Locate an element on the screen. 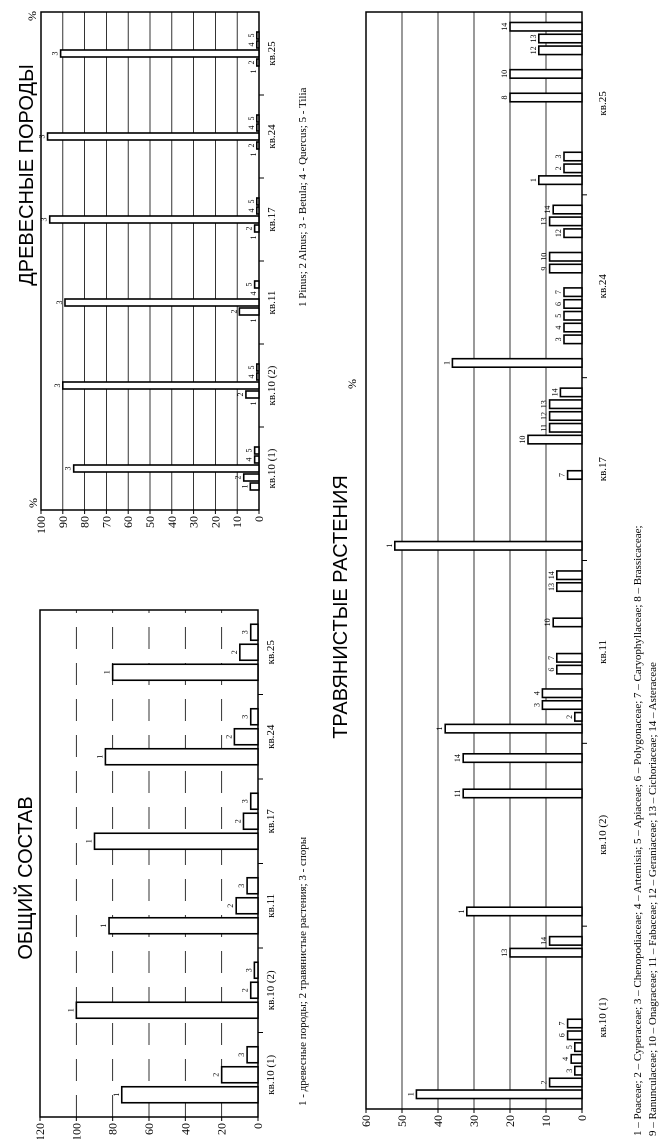  herbs-ytick-label: 30 is located at coordinates (474, 1121).